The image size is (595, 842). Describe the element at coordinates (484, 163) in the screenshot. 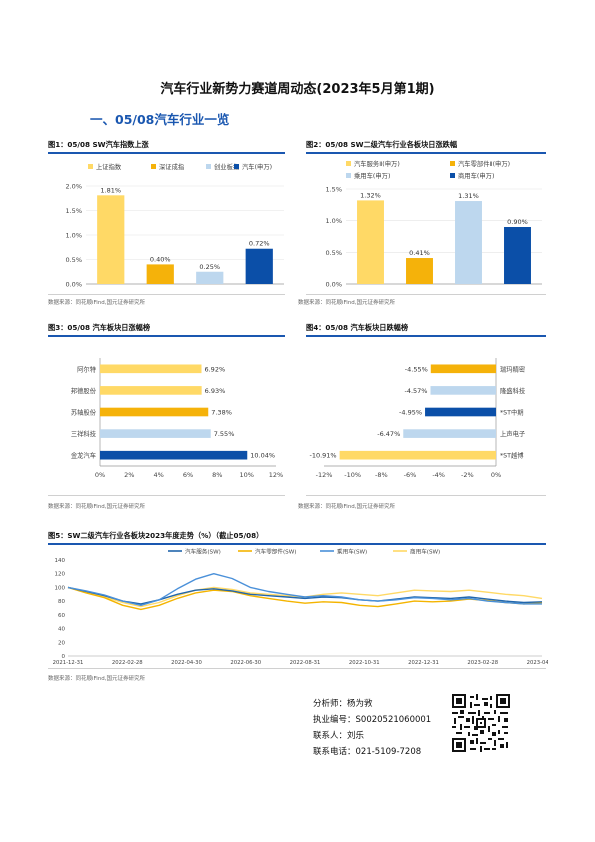

I see `legend-label: 汽车零部件Ⅱ(申万)` at that location.